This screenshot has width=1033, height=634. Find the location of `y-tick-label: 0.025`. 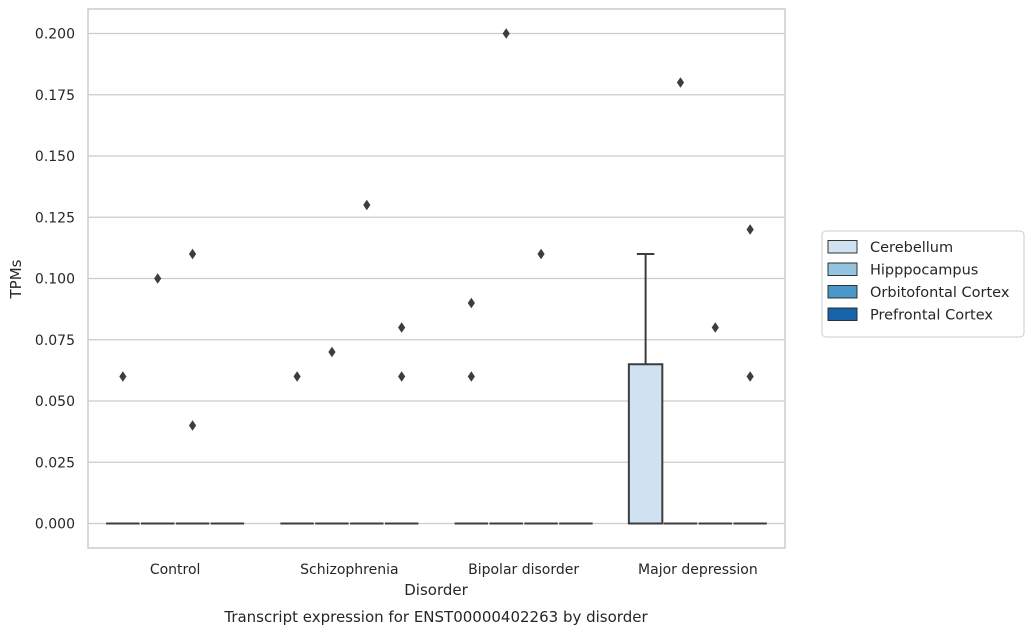

y-tick-label: 0.025 is located at coordinates (55, 463).